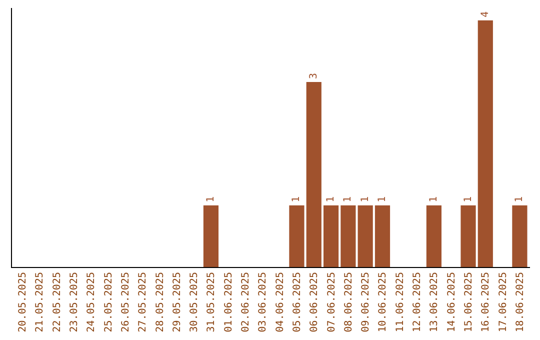 Image resolution: width=540 pixels, height=340 pixels. What do you see at coordinates (485, 14) in the screenshot?
I see `data-label: 4` at bounding box center [485, 14].